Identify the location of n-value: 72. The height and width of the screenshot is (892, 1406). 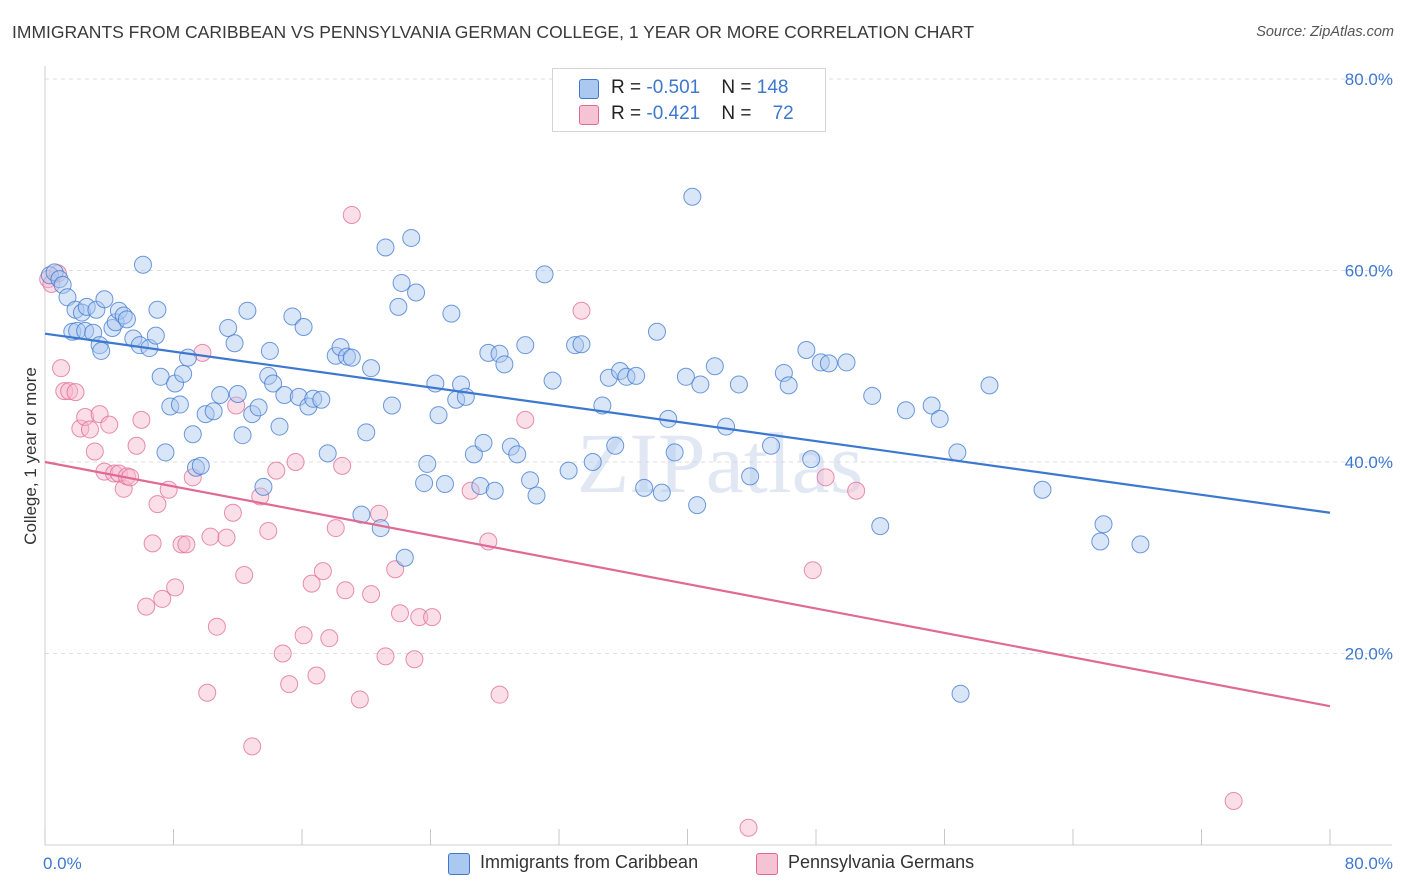
(783, 113).